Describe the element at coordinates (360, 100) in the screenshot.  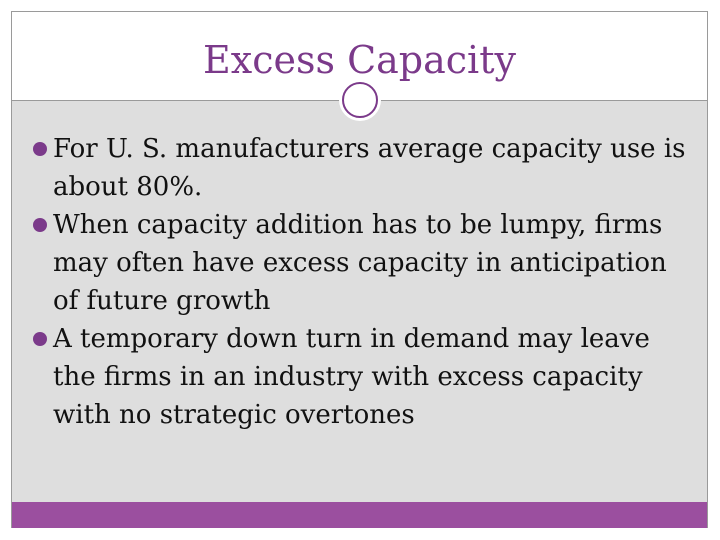
I see `circle-ornament-icon` at that location.